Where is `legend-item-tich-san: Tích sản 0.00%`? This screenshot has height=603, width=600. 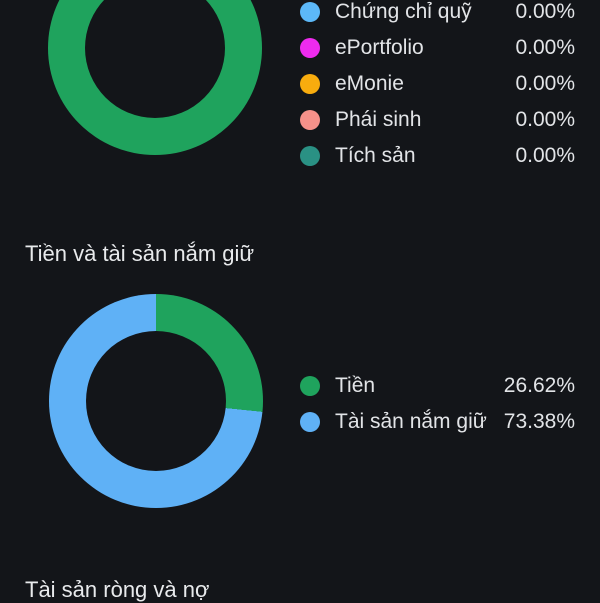 legend-item-tich-san: Tích sản 0.00% is located at coordinates (437, 156).